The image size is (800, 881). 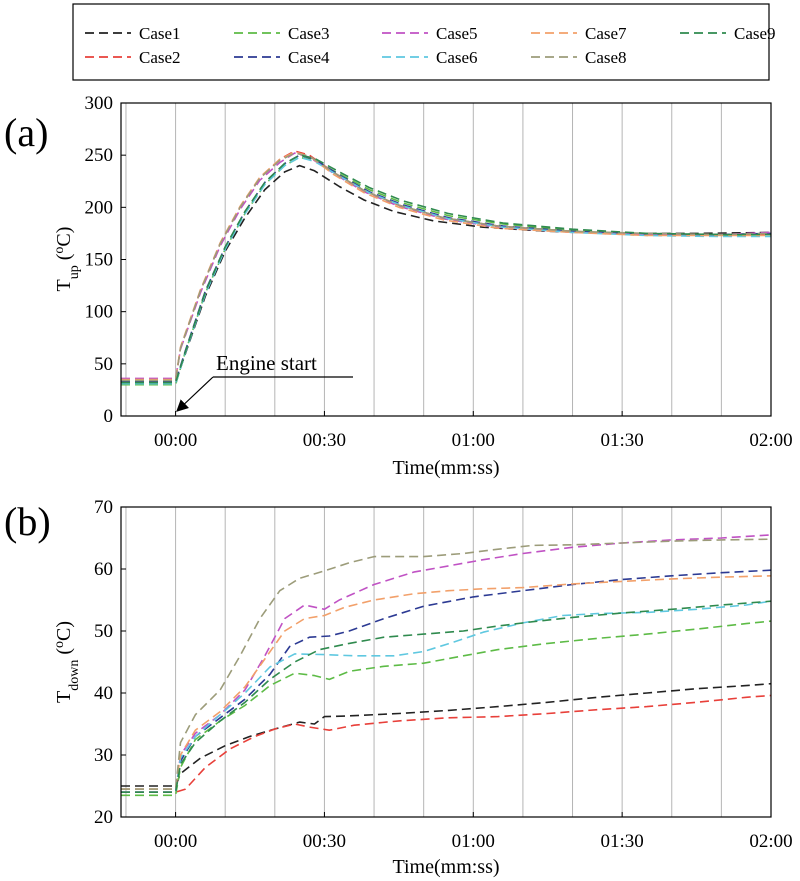 I want to click on panel-b-label: (b), so click(x=27, y=521).